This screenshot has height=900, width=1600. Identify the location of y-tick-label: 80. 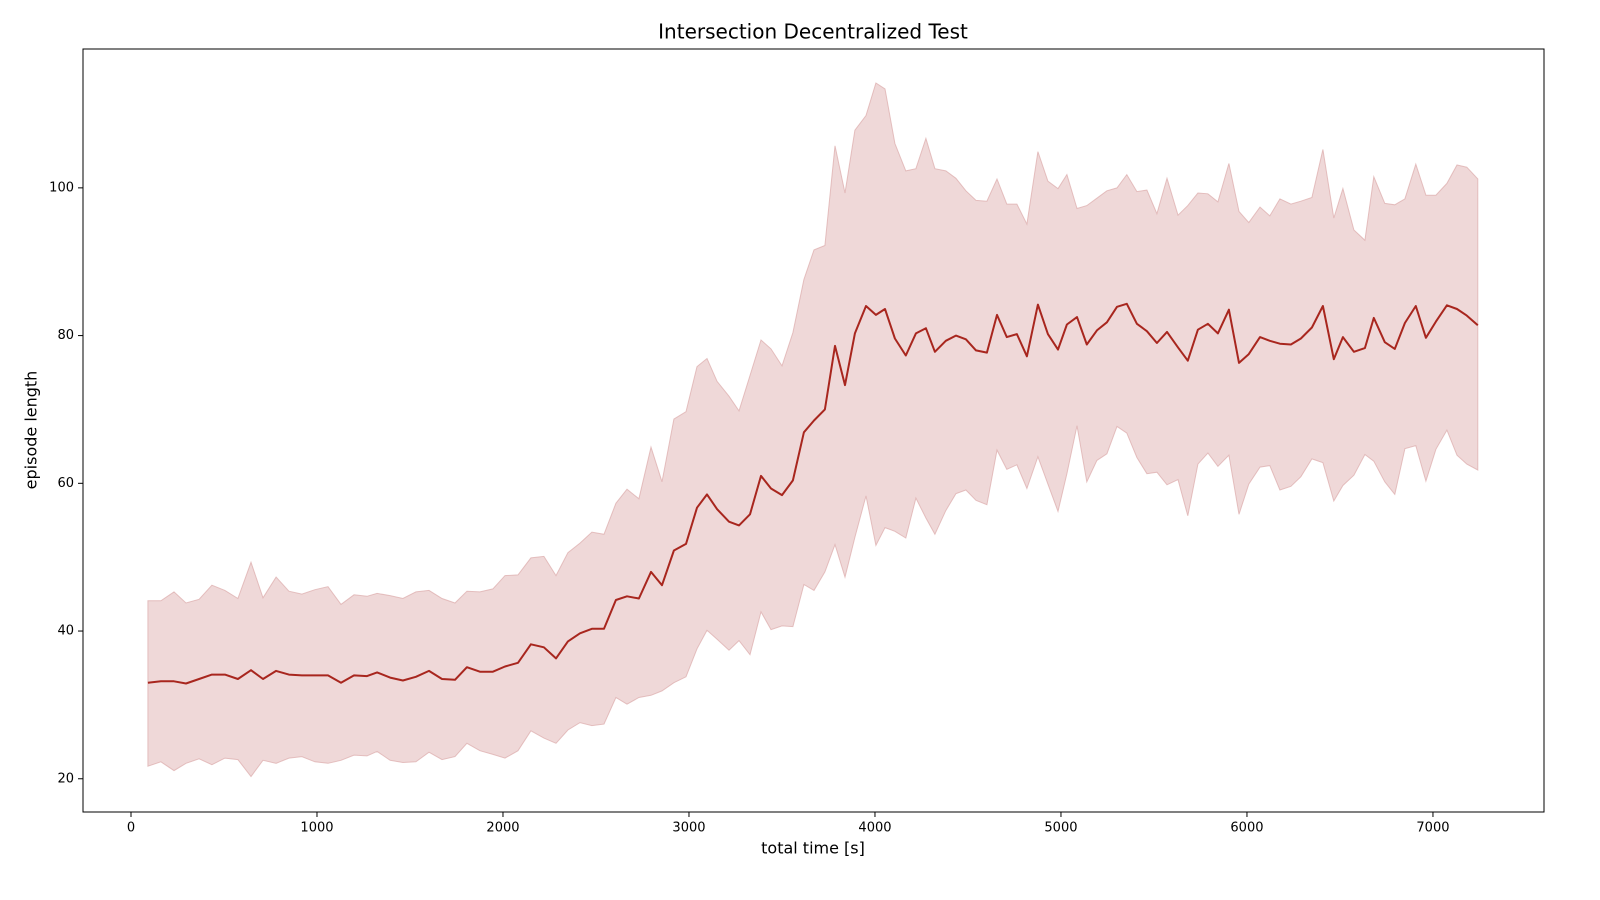
(65, 335).